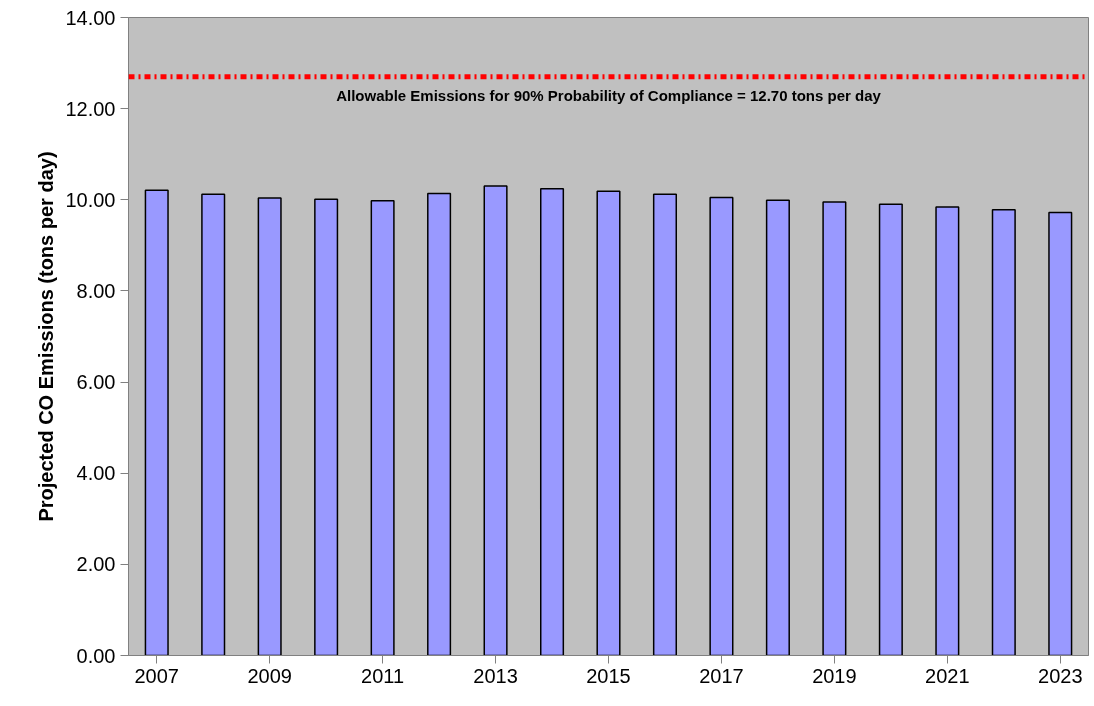 This screenshot has height=706, width=1094. Describe the element at coordinates (90, 108) in the screenshot. I see `y-tick-label: 12.00` at that location.